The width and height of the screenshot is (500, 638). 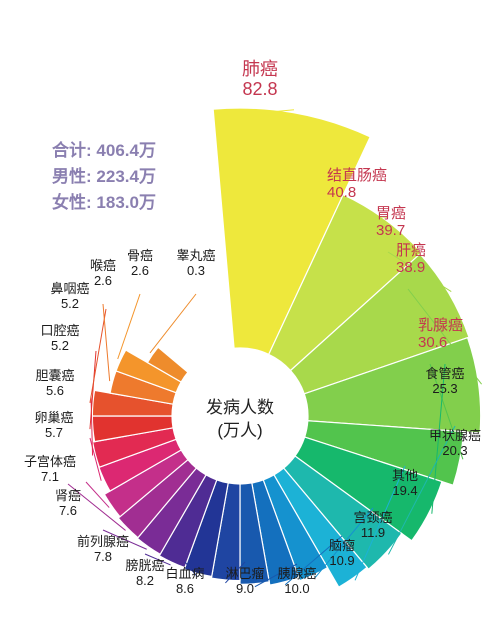 I want to click on label-value-7: 19.4, so click(x=404, y=490).